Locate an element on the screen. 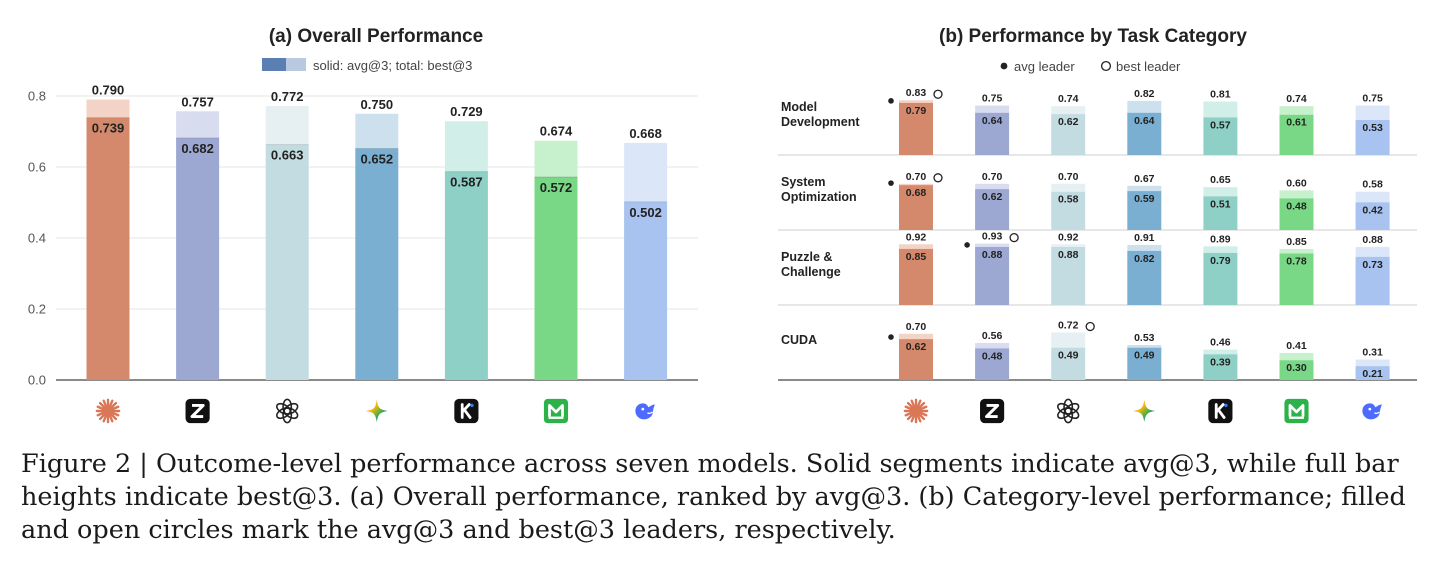 The height and width of the screenshot is (571, 1441). y-tick-label: 0.2 is located at coordinates (37, 309).